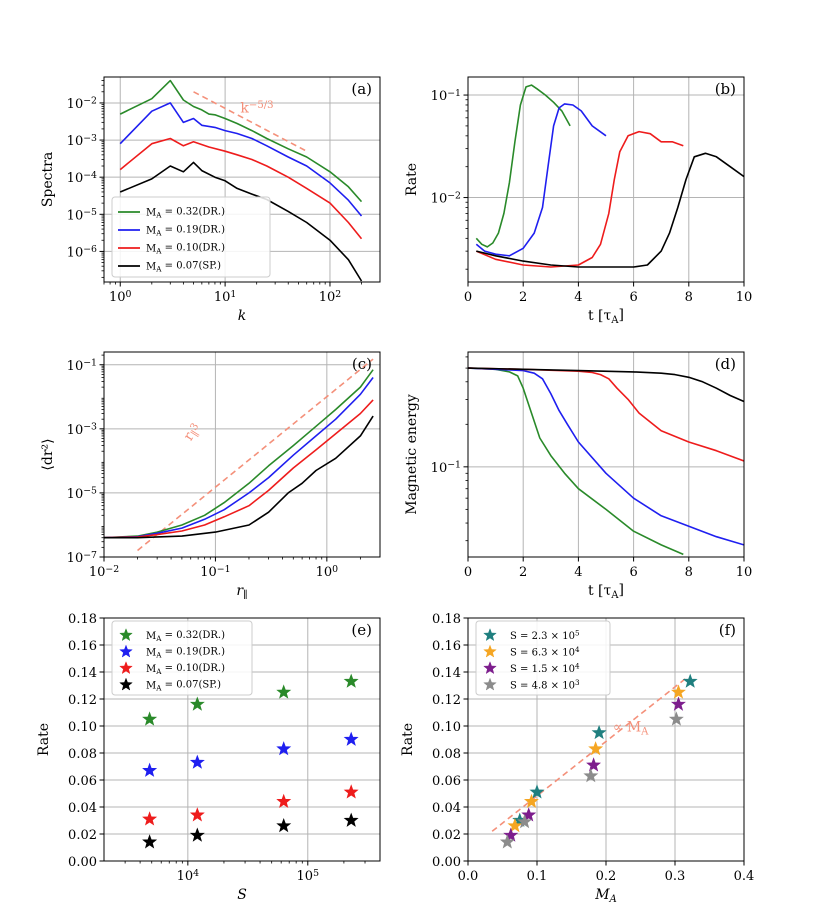  What do you see at coordinates (82, 252) in the screenshot?
I see `y-tick-label: 10⁻⁶` at bounding box center [82, 252].